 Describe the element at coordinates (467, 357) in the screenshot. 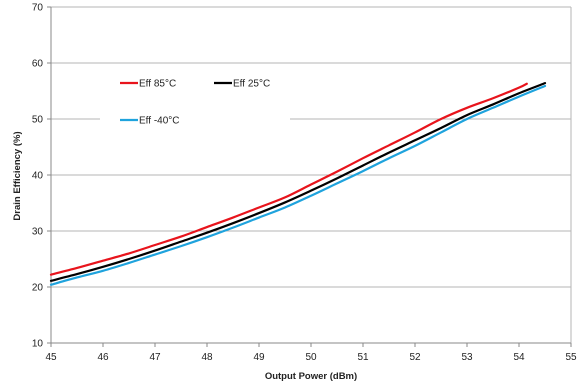

I see `x-tick-label-53: 53` at that location.